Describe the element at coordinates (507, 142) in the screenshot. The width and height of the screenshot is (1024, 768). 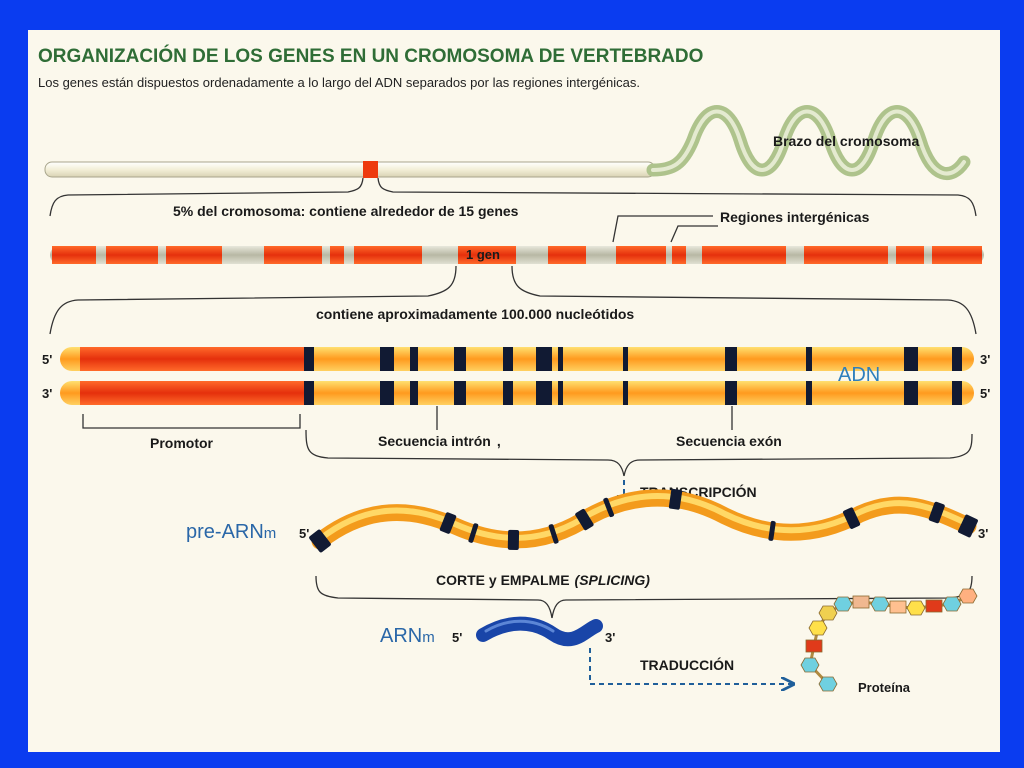
I see `chromosome-arm` at that location.